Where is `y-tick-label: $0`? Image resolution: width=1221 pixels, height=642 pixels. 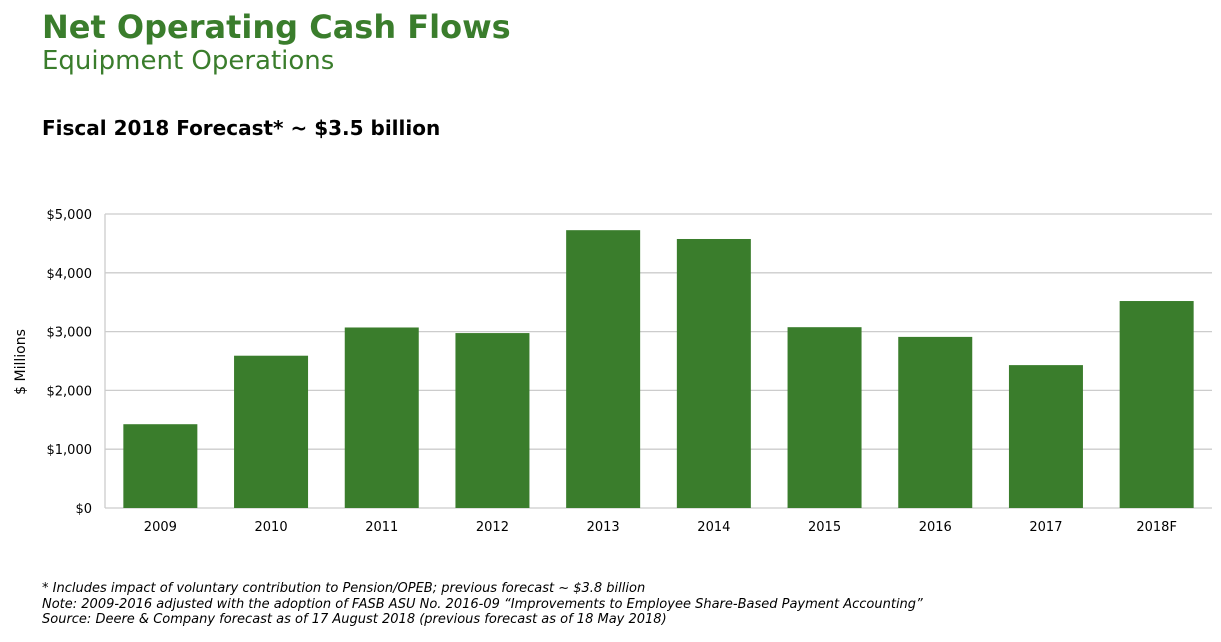 y-tick-label: $0 is located at coordinates (83, 509).